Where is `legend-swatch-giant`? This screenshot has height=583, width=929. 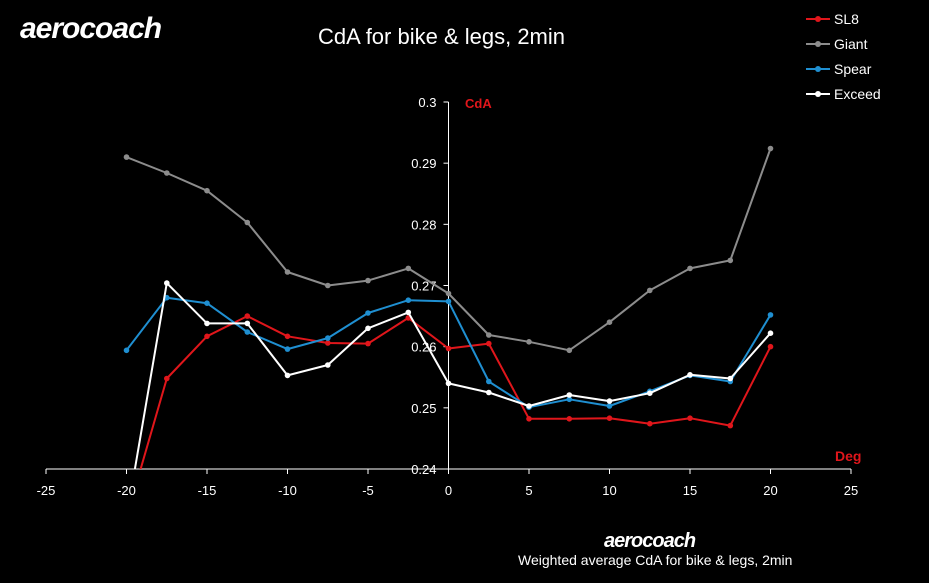
legend-swatch-giant is located at coordinates (818, 43).